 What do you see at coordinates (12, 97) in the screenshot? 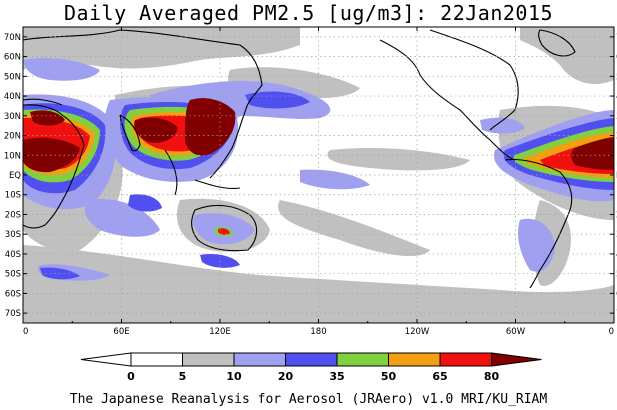
I see `lat-label: 40N` at bounding box center [12, 97].